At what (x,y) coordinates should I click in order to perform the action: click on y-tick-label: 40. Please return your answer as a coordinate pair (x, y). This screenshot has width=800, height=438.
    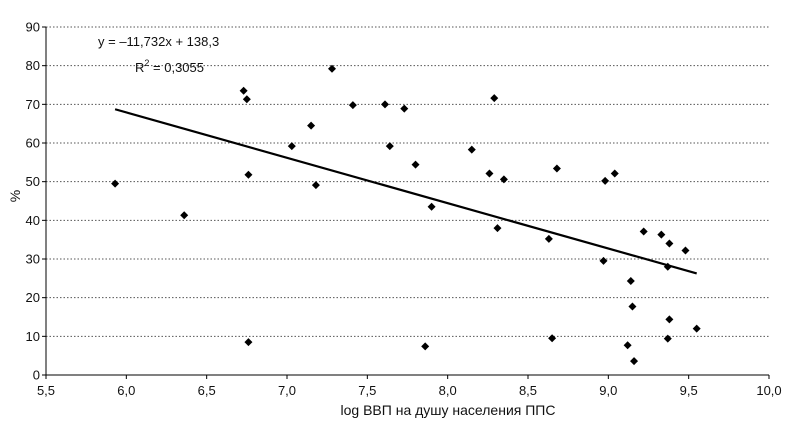
    Looking at the image, I should click on (33, 220).